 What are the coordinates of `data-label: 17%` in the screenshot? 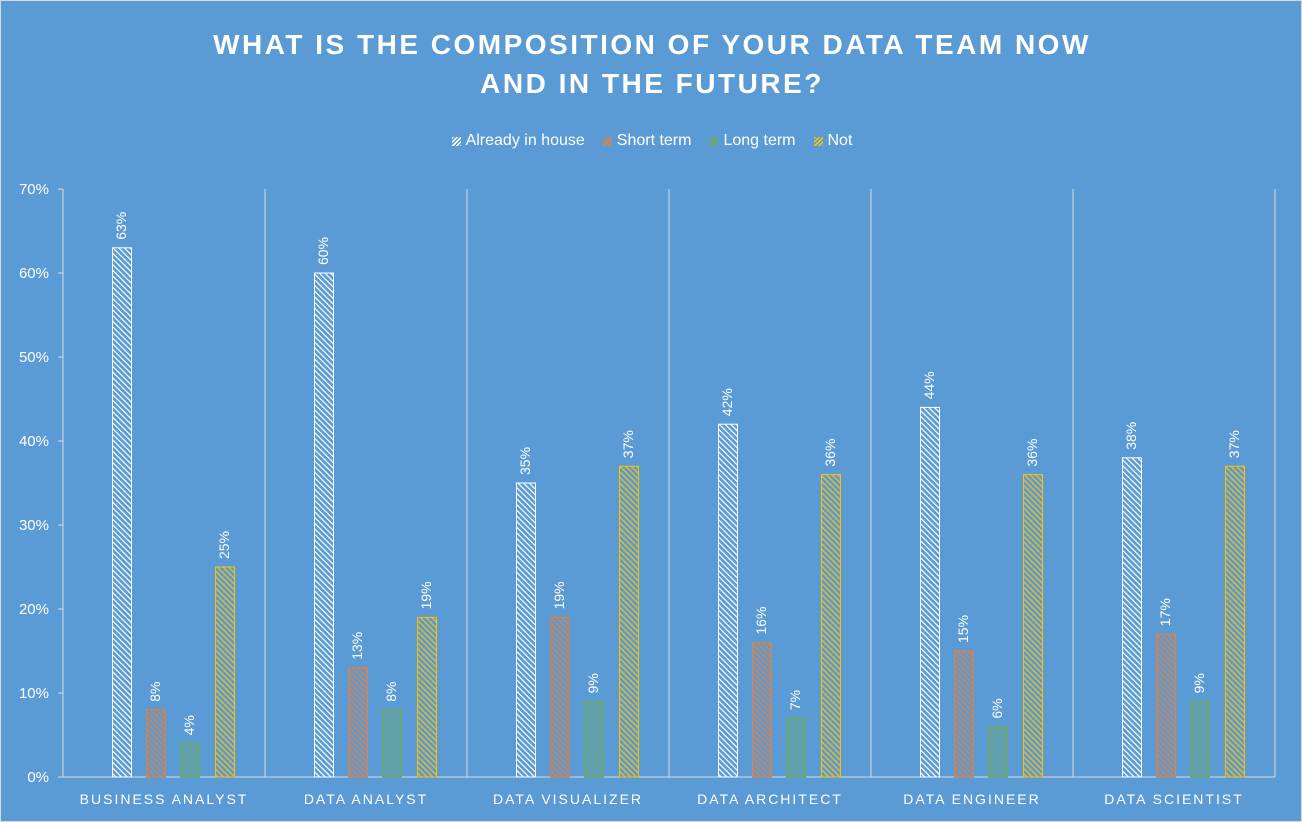 It's located at (1165, 612).